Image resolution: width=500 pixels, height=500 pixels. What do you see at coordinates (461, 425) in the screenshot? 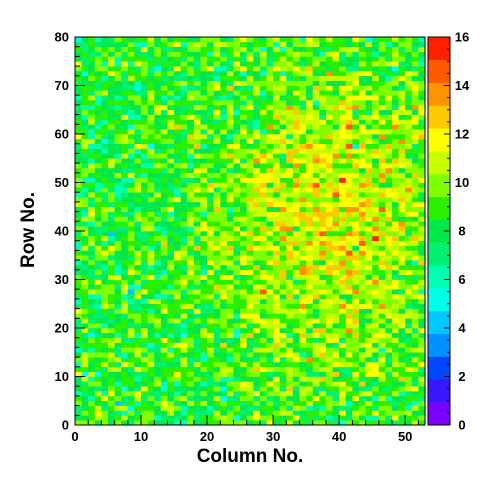
I see `colorbar-tick-label: 0` at bounding box center [461, 425].